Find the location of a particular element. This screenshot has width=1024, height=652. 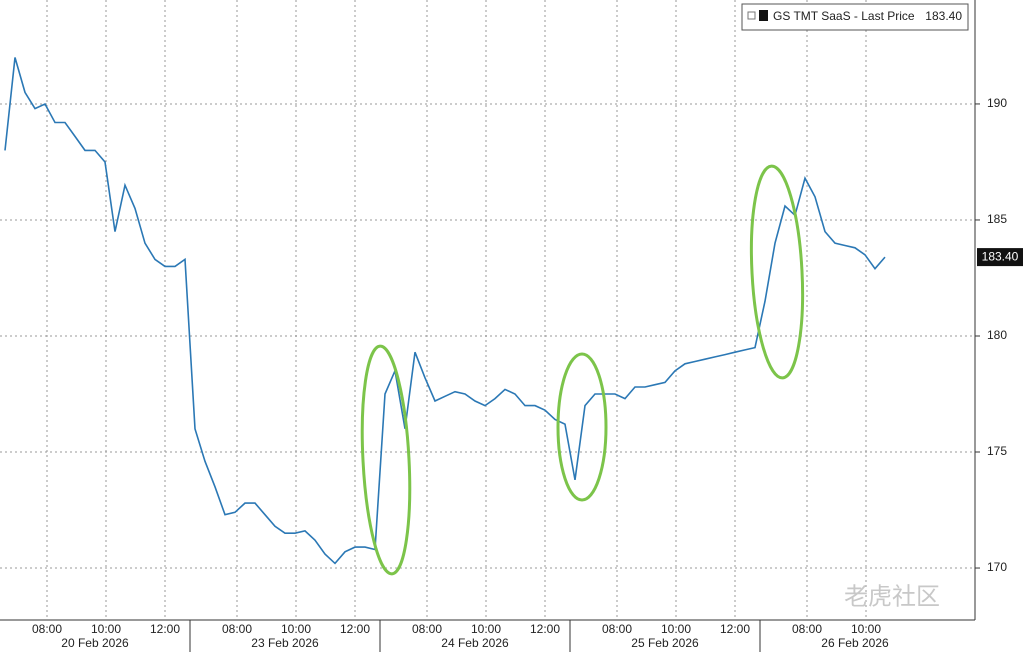

legend: GS TMT SaaS - Last Price 183.40 is located at coordinates (855, 17).